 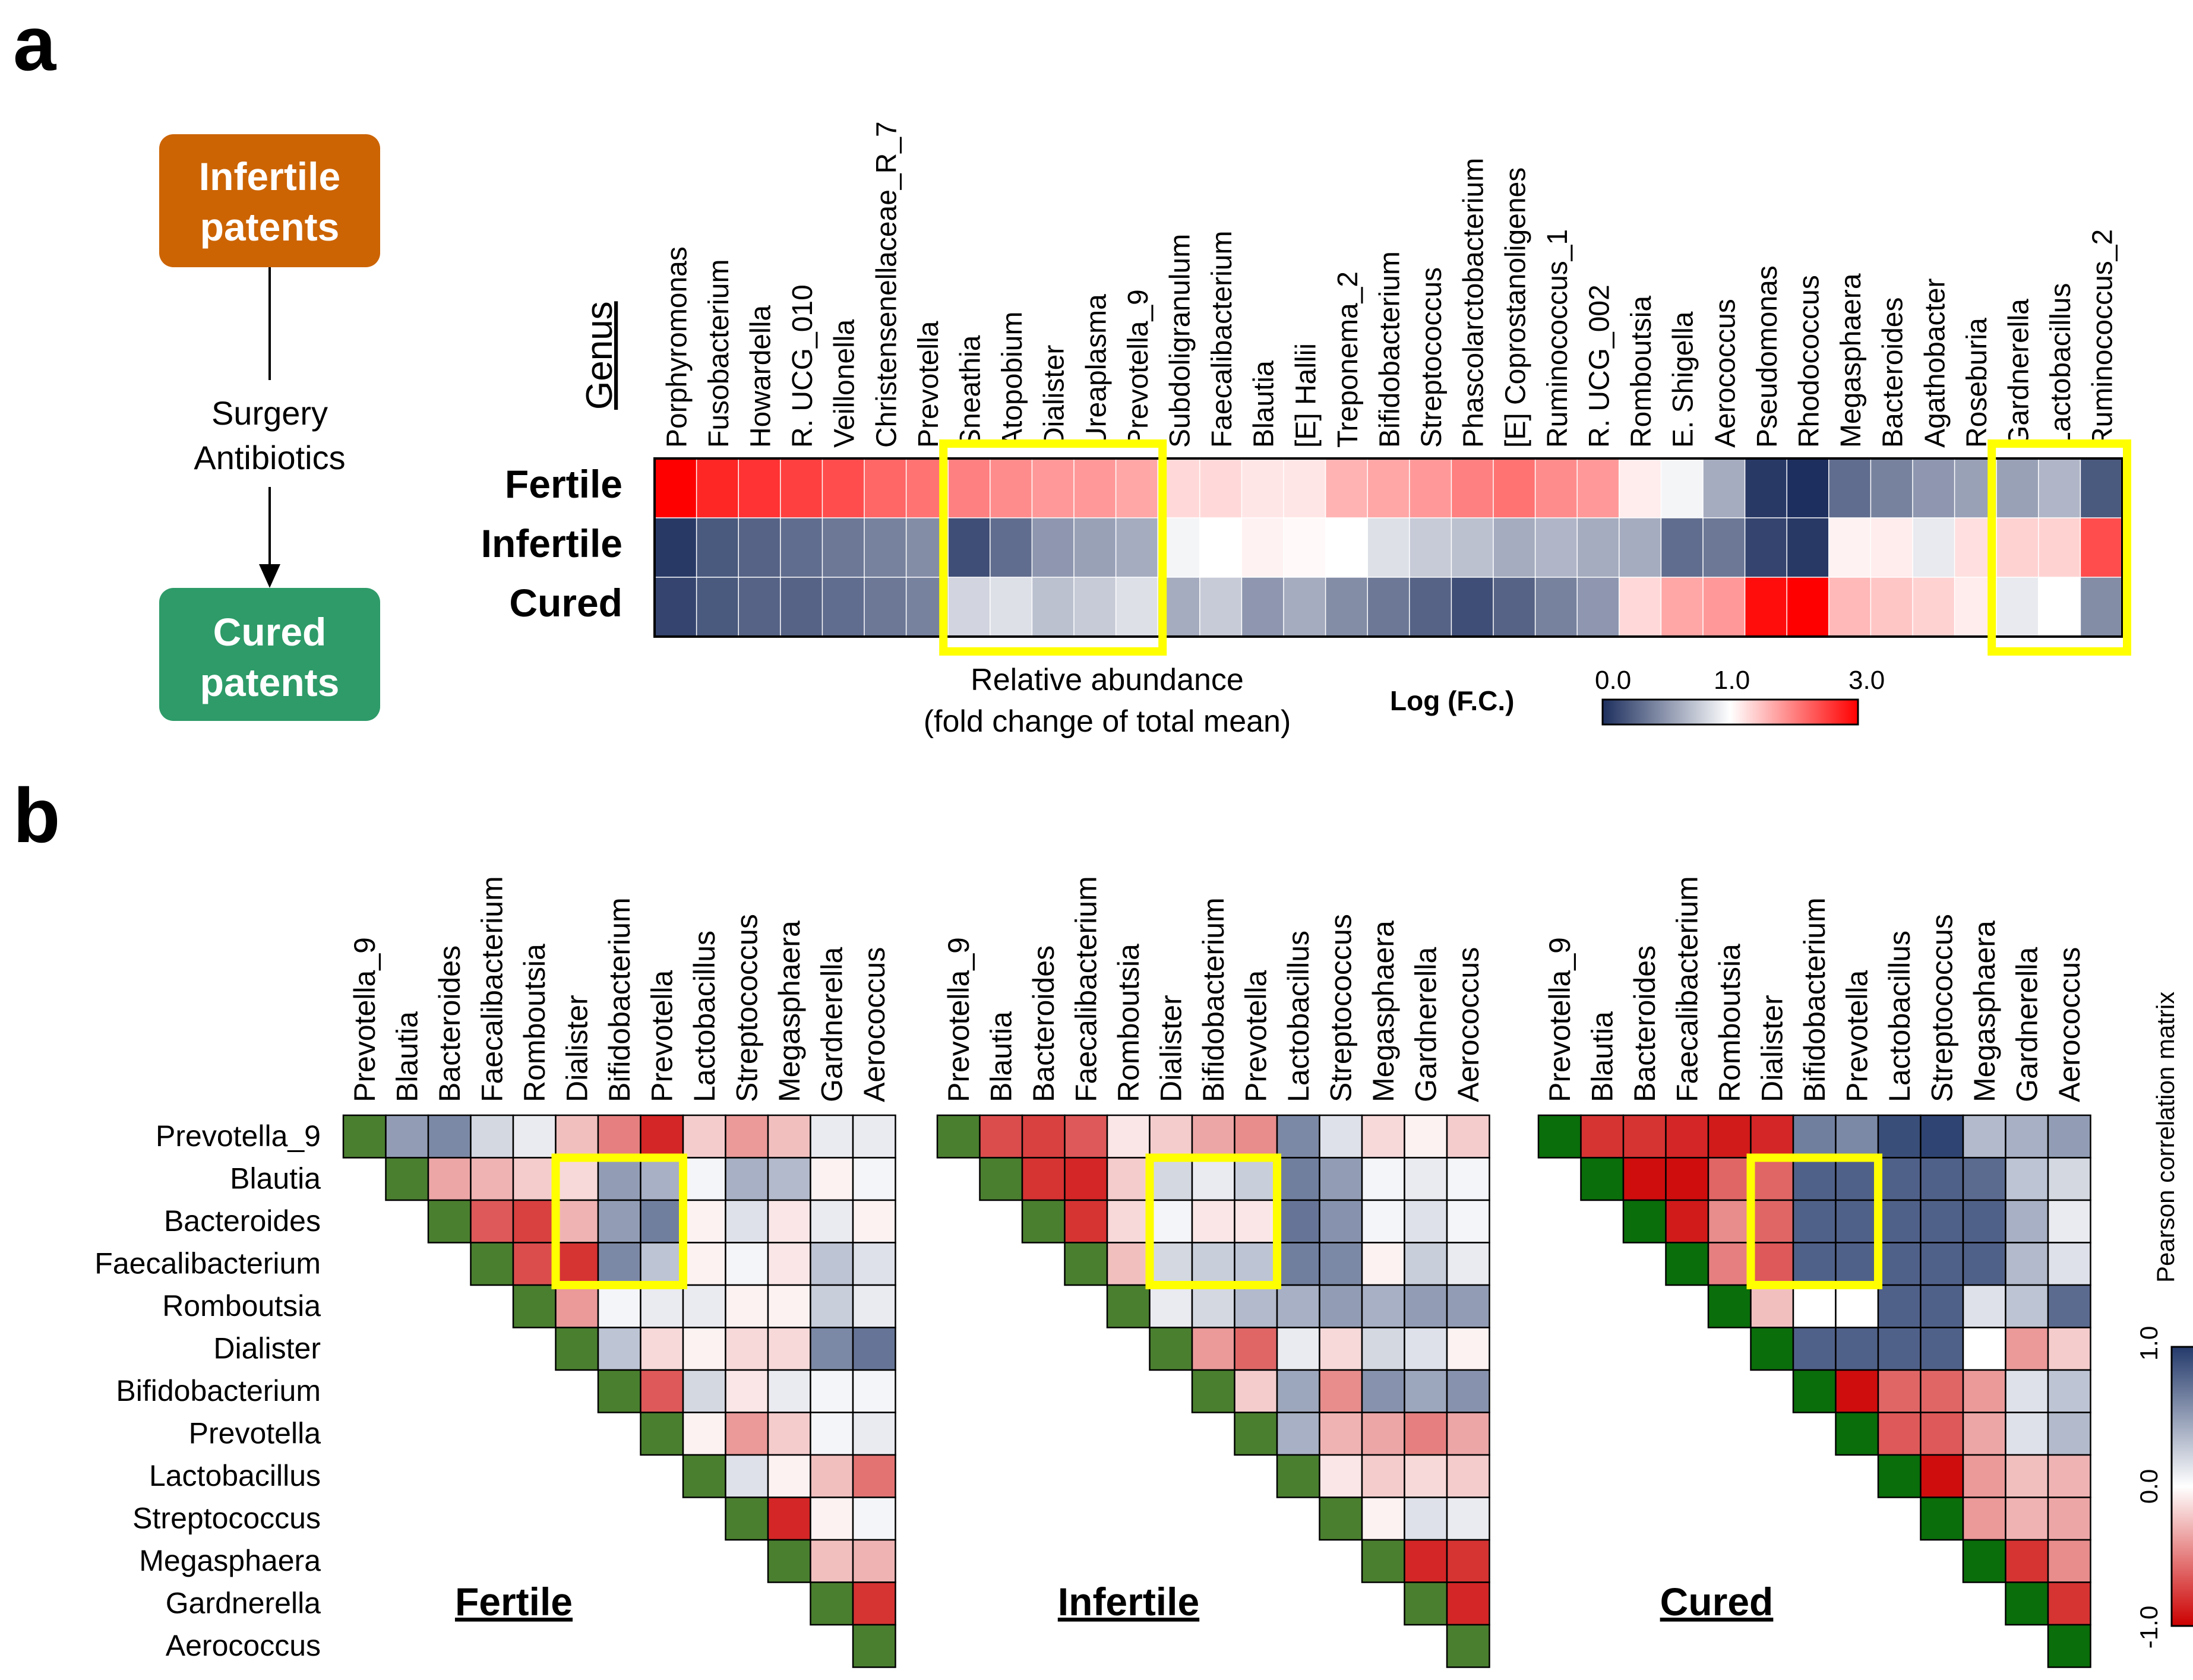 I want to click on fertile-cell-prevotella-9-bifidobacterium, so click(x=619, y=1136).